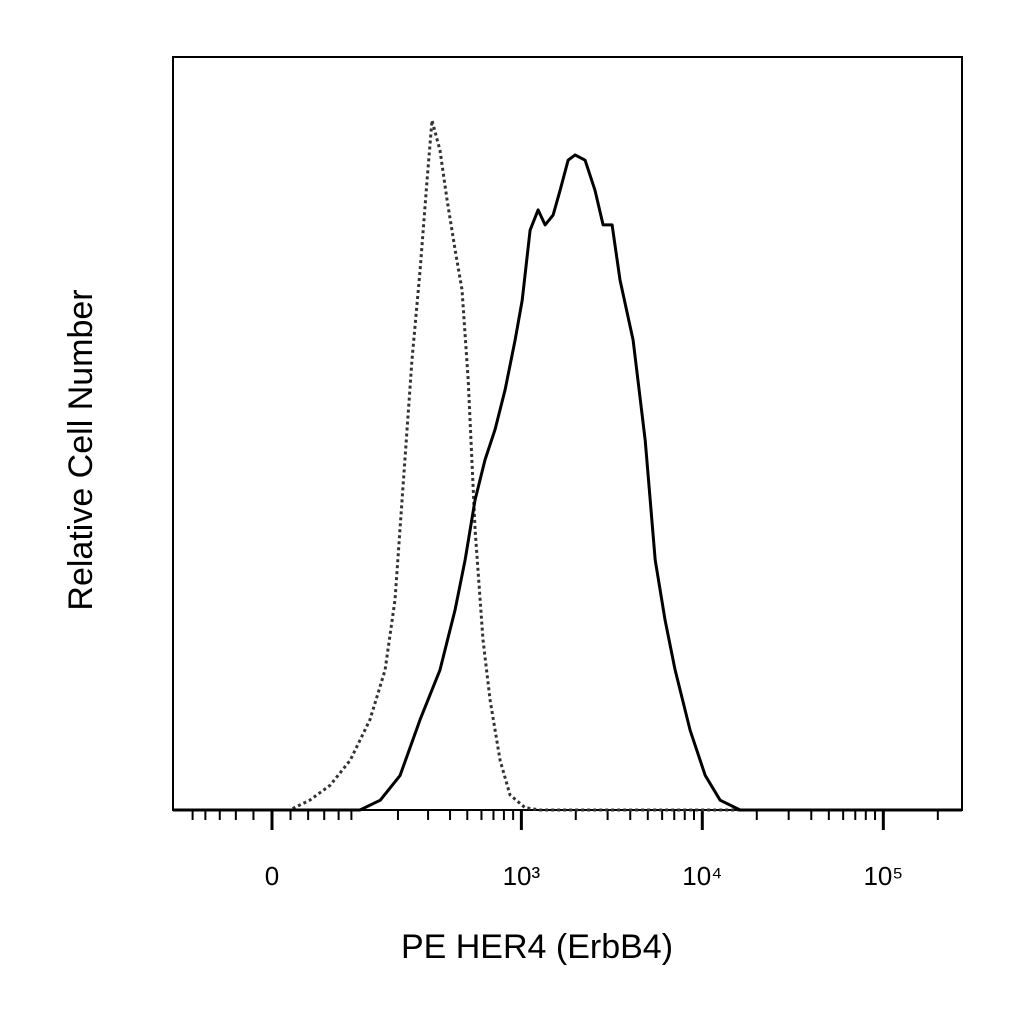 The width and height of the screenshot is (1024, 1029). I want to click on x-tick-label: 0, so click(272, 876).